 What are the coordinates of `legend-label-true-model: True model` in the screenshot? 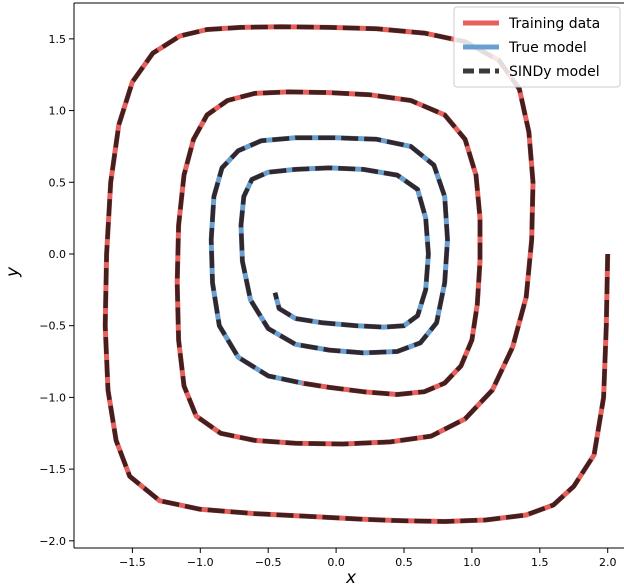 It's located at (547, 48).